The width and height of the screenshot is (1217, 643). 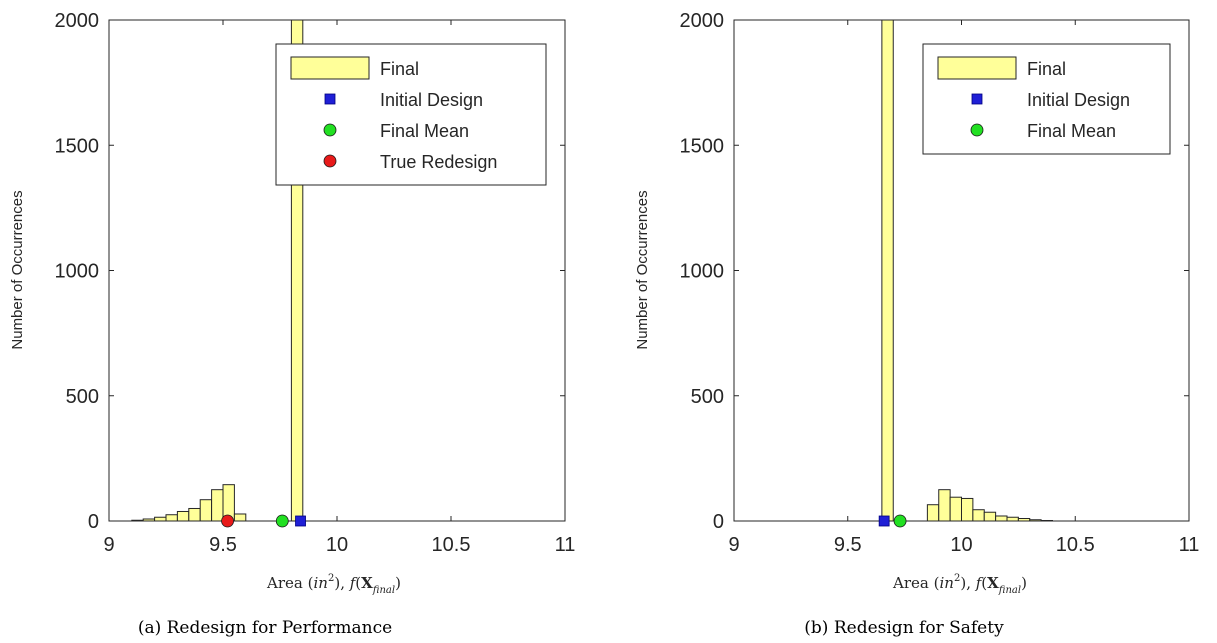 What do you see at coordinates (227, 521) in the screenshot?
I see `marker-true-redesign` at bounding box center [227, 521].